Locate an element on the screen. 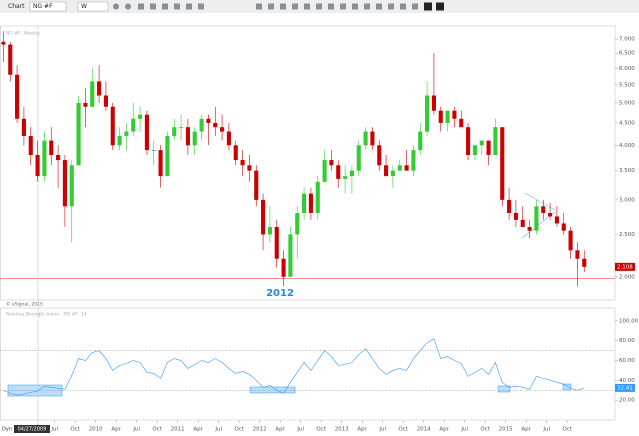 Image resolution: width=639 pixels, height=436 pixels. annotation: 2012 is located at coordinates (280, 293).